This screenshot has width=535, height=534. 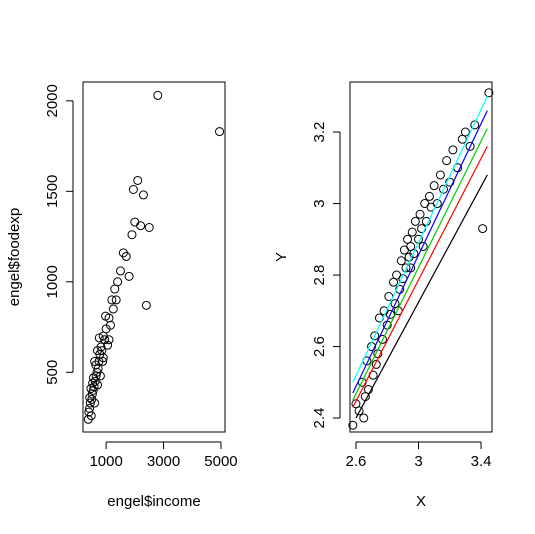 I want to click on x-tick-label: 3.4, so click(x=481, y=461).